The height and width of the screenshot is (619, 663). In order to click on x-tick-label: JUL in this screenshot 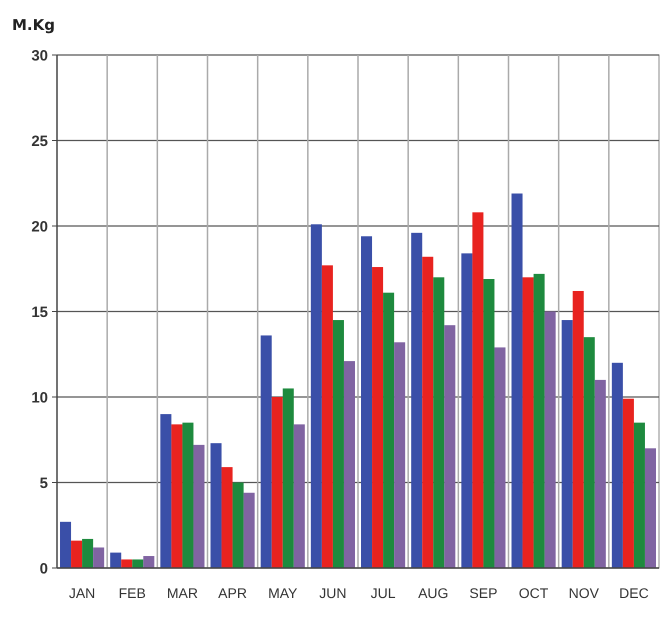, I will do `click(383, 593)`.